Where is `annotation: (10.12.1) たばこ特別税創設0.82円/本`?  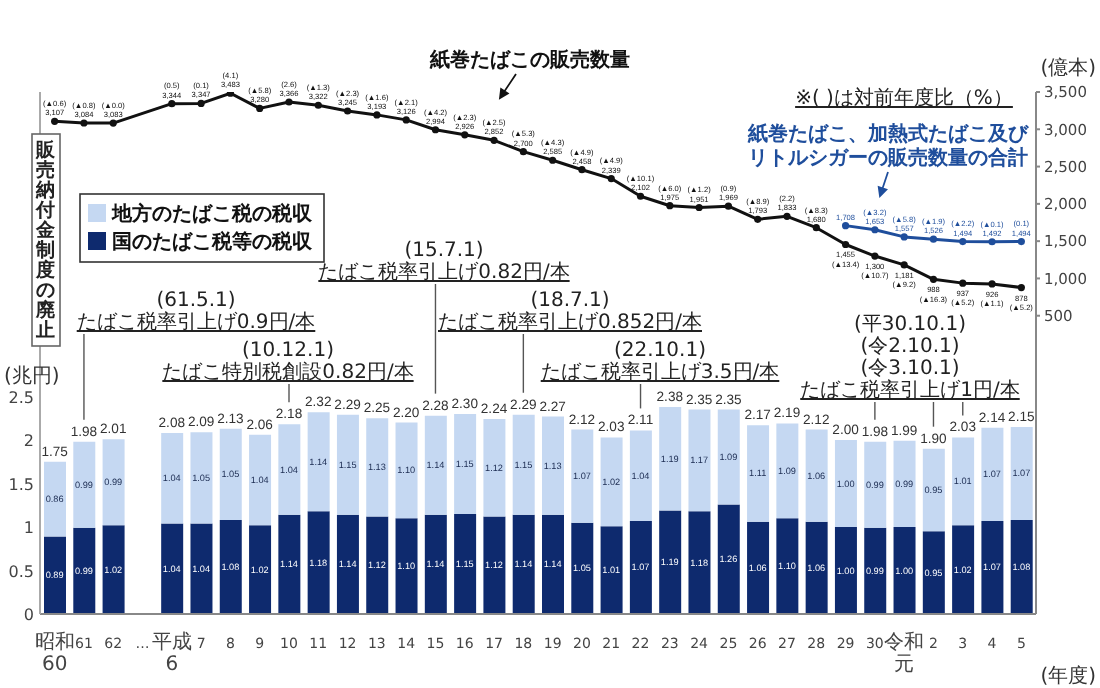
annotation: (10.12.1) たばこ特別税創設0.82円/本 is located at coordinates (288, 362).